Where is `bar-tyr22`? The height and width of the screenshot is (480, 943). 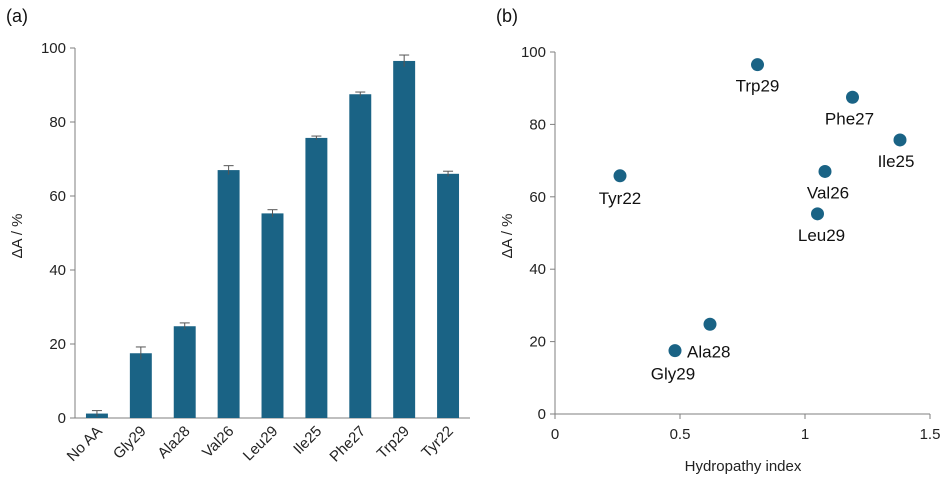 bar-tyr22 is located at coordinates (448, 295).